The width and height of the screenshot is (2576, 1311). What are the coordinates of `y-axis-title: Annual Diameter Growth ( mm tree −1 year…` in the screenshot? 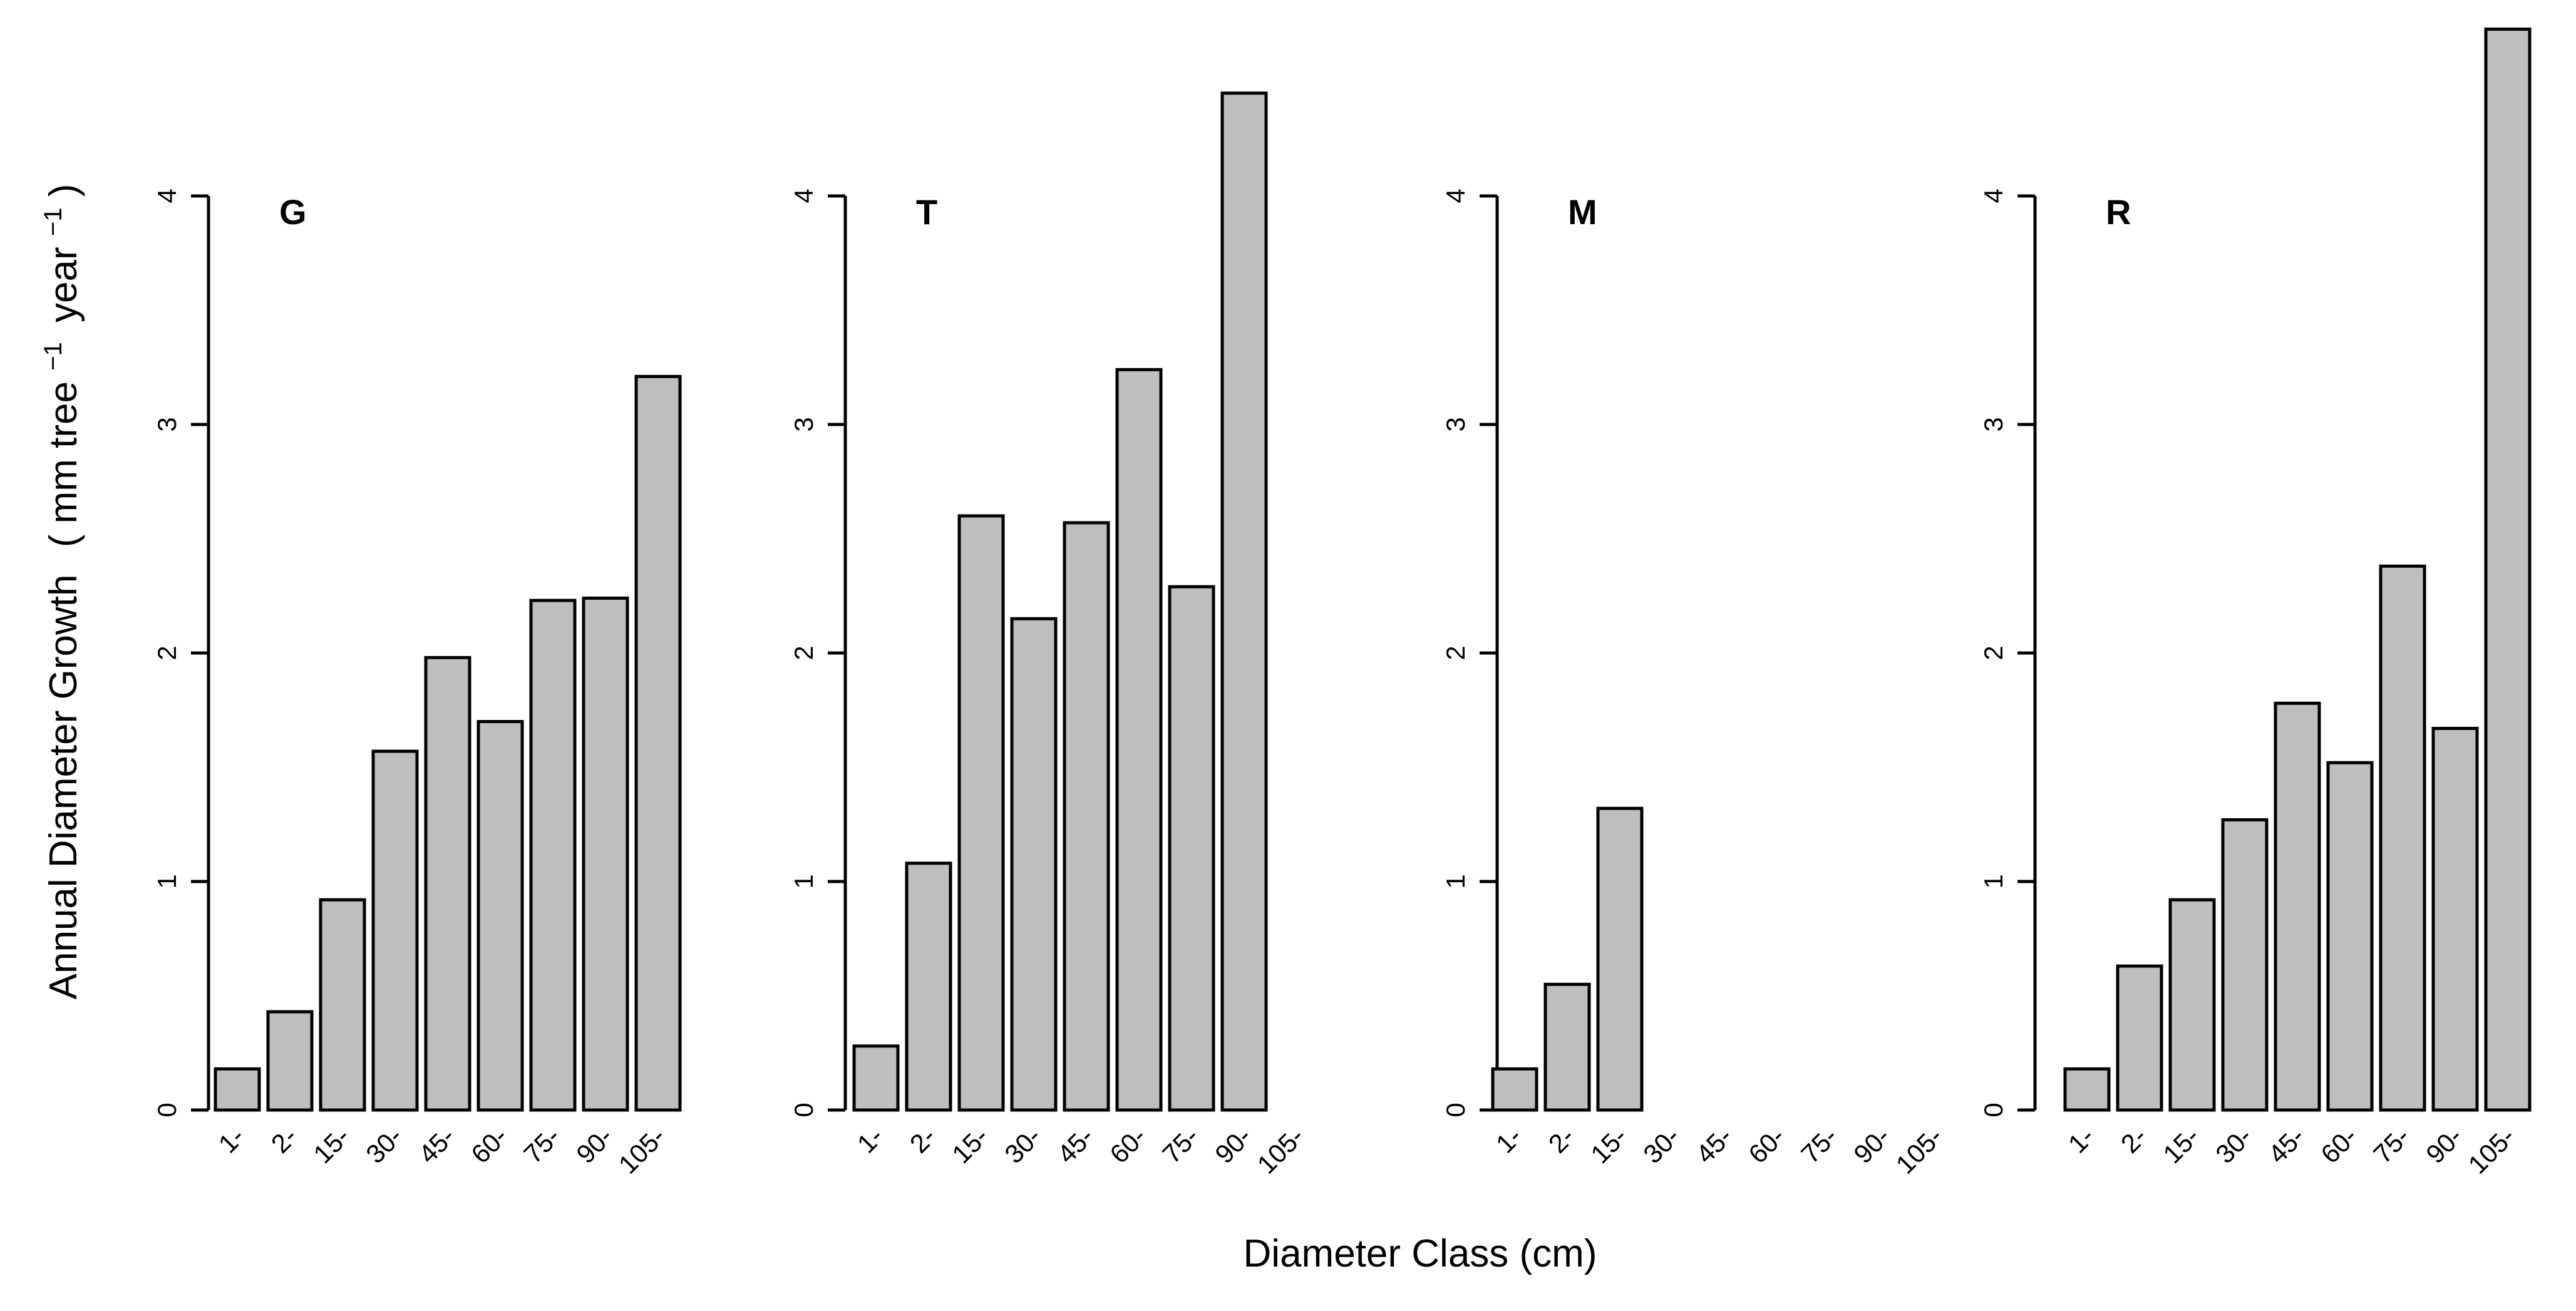 It's located at (56, 592).